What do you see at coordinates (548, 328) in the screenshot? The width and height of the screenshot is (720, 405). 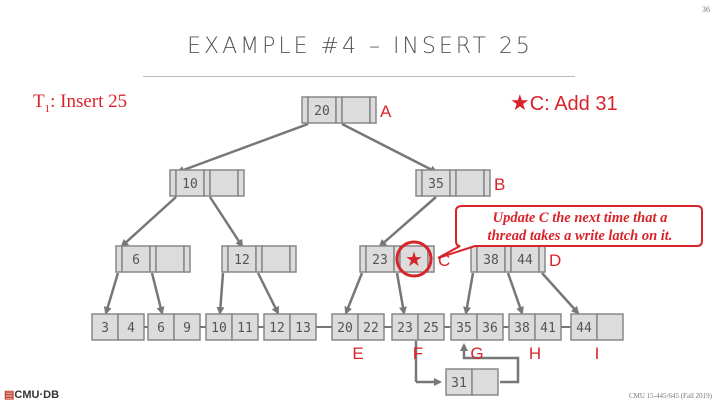 I see `leaf-key: 41` at bounding box center [548, 328].